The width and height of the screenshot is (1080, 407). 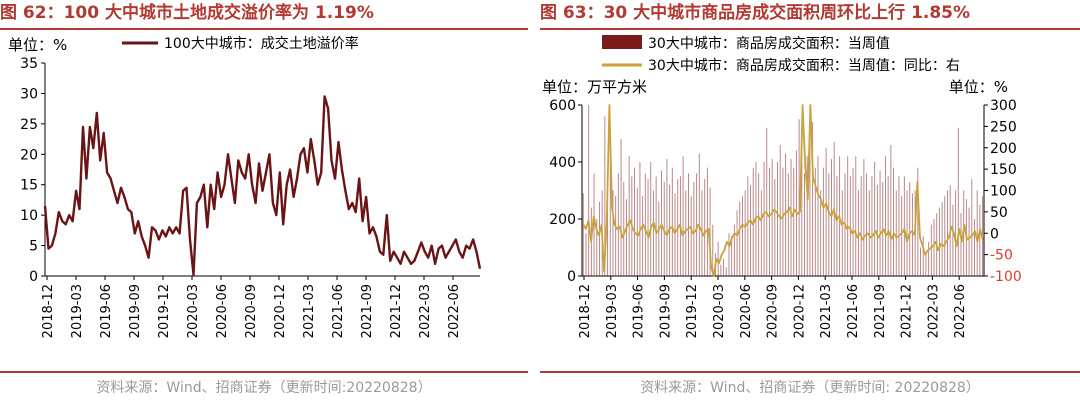 I want to click on y2-tick-label: 200, so click(x=1003, y=149).